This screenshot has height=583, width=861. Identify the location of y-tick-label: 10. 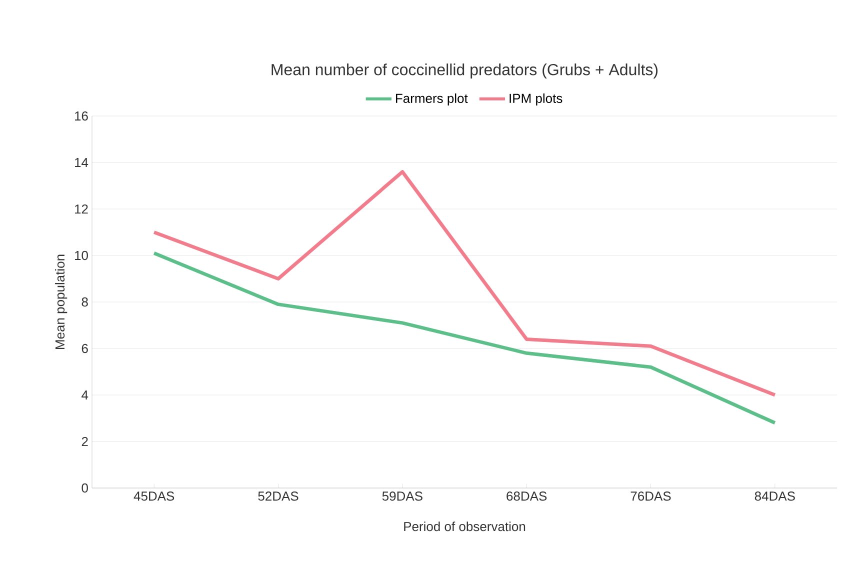
(81, 255).